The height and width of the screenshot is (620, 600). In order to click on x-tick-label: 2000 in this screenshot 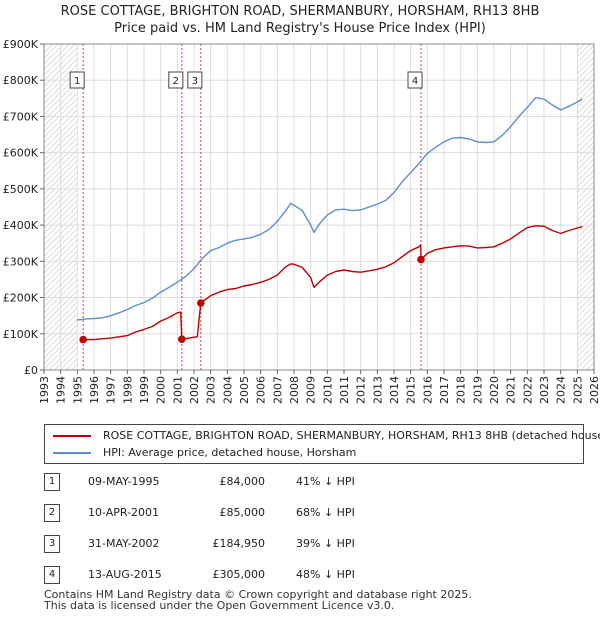, I will do `click(161, 390)`.